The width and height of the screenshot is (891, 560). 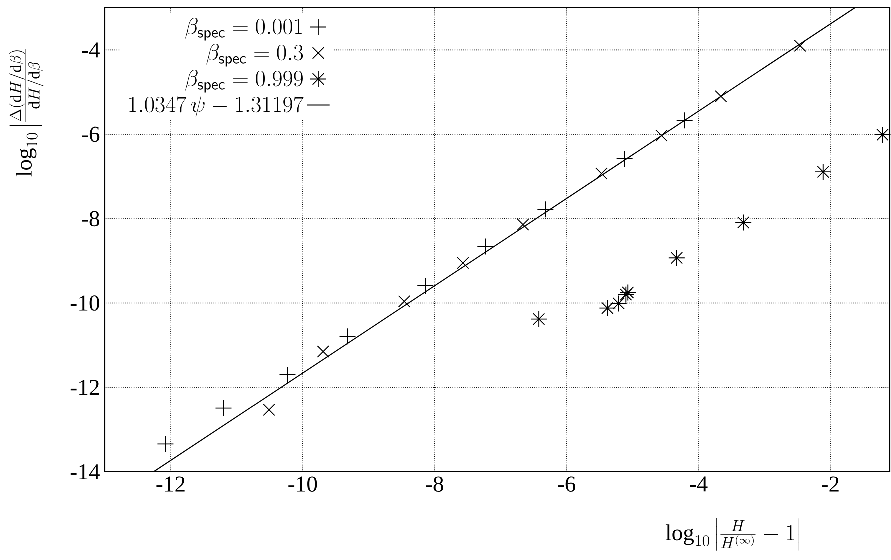 I want to click on legend-label: $\beta_{\mathsf{spec}} = 0.001$, so click(x=244, y=29).